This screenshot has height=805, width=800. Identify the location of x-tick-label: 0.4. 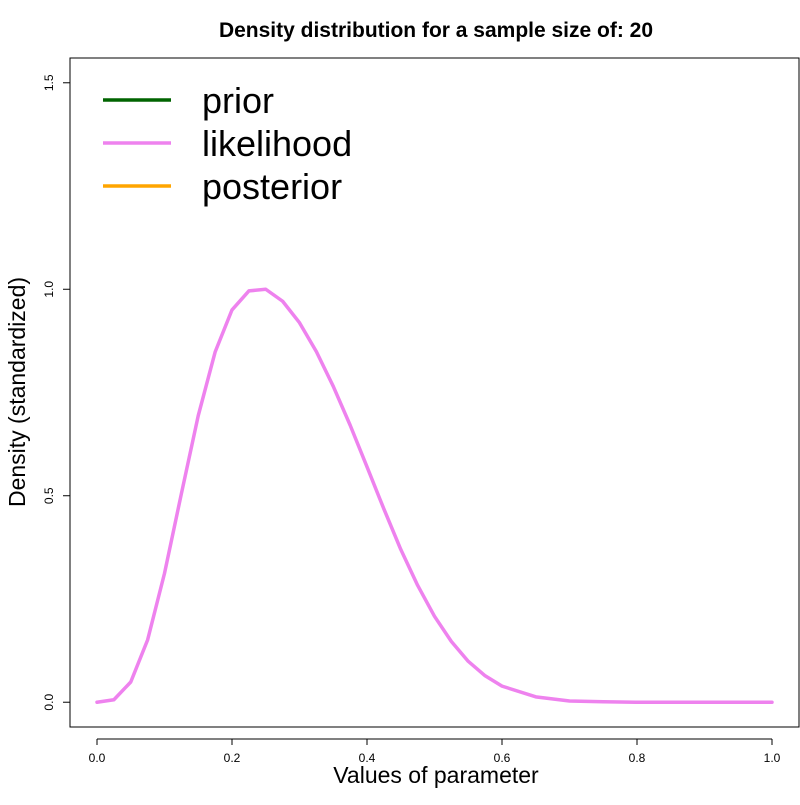
(367, 758).